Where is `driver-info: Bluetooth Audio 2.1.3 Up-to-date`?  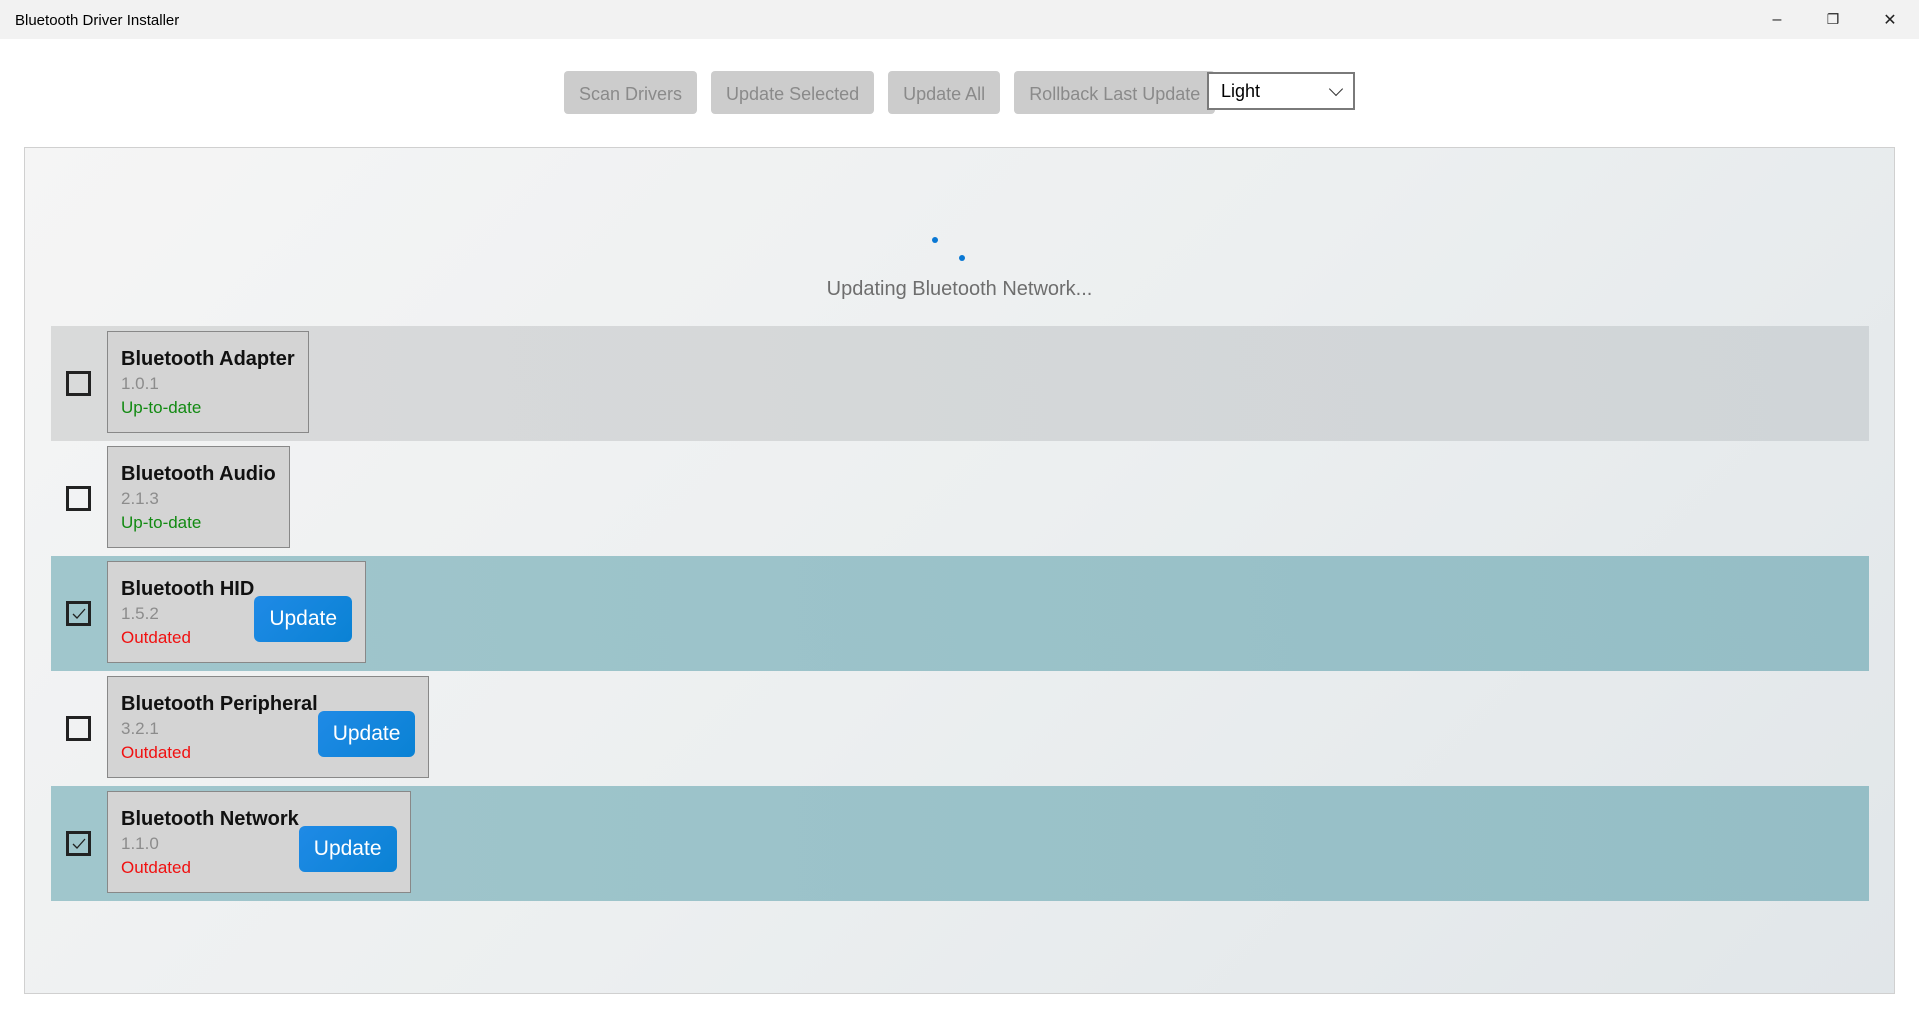
driver-info: Bluetooth Audio 2.1.3 Up-to-date is located at coordinates (198, 498).